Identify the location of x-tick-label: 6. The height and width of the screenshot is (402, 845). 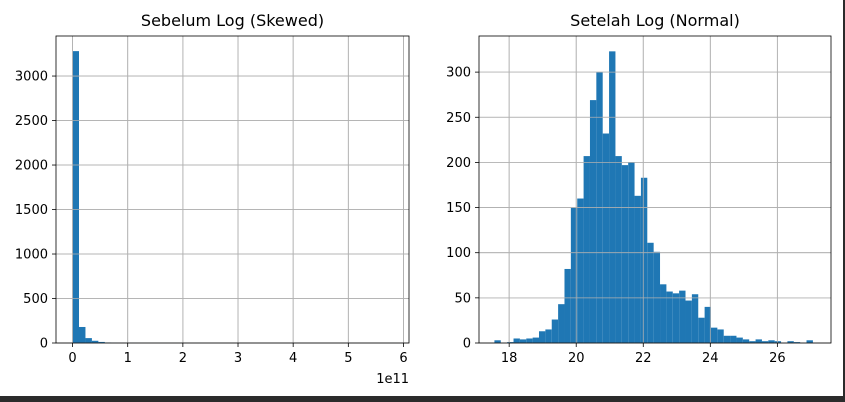
(403, 358).